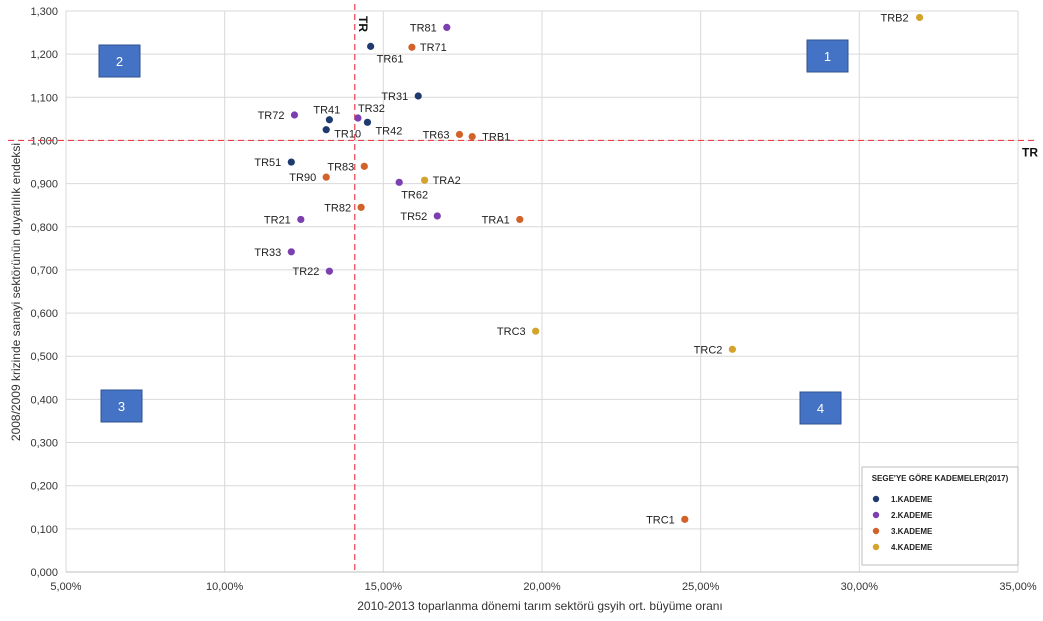 Image resolution: width=1043 pixels, height=621 pixels. Describe the element at coordinates (267, 163) in the screenshot. I see `point-label-TR51: TR51` at that location.